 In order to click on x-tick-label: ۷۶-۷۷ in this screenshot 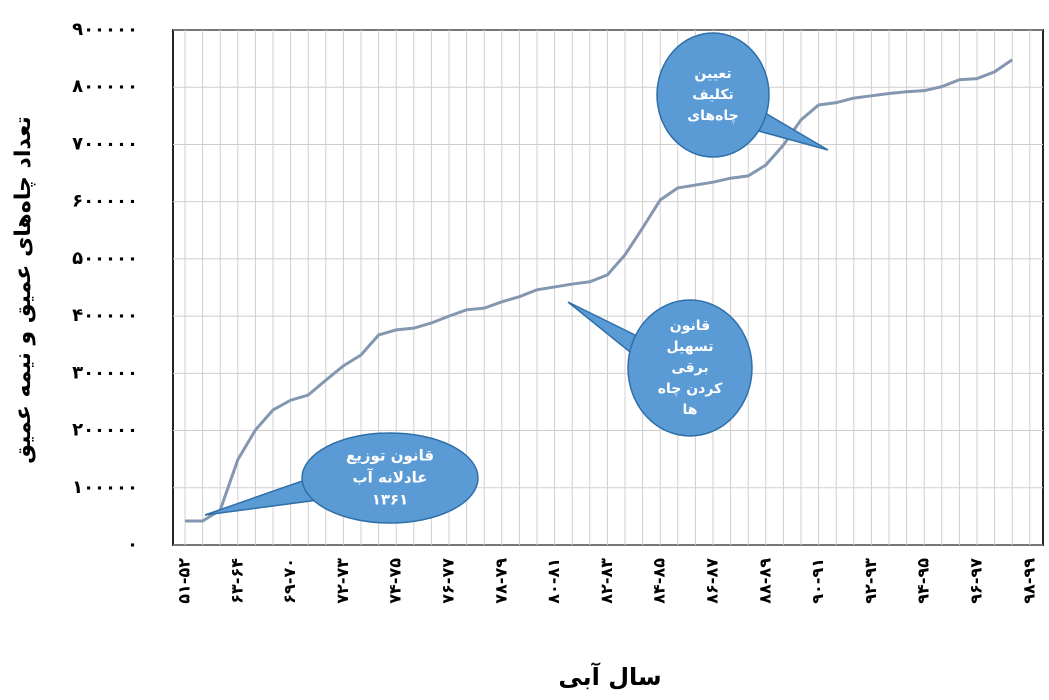, I will do `click(448, 581)`.